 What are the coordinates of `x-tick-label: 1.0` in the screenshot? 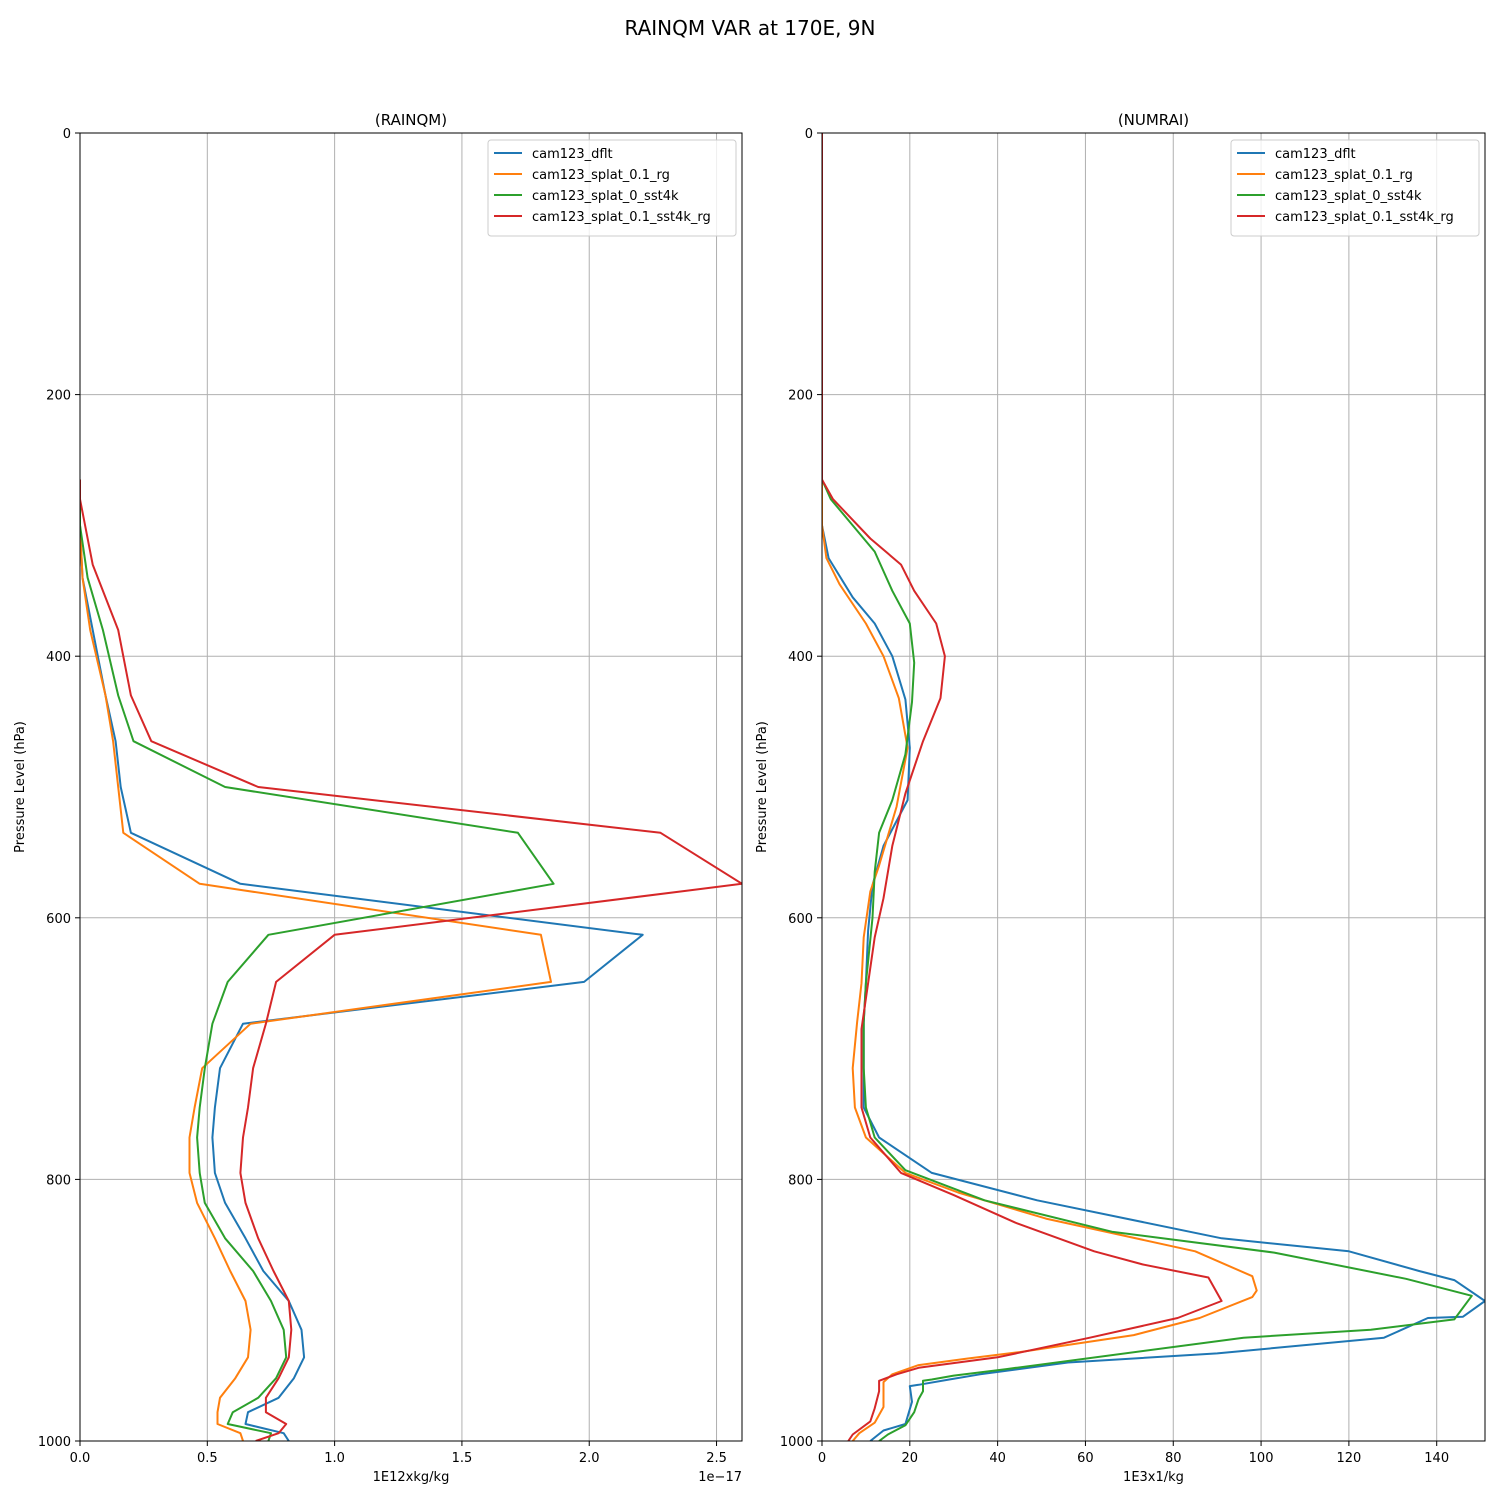 It's located at (334, 1458).